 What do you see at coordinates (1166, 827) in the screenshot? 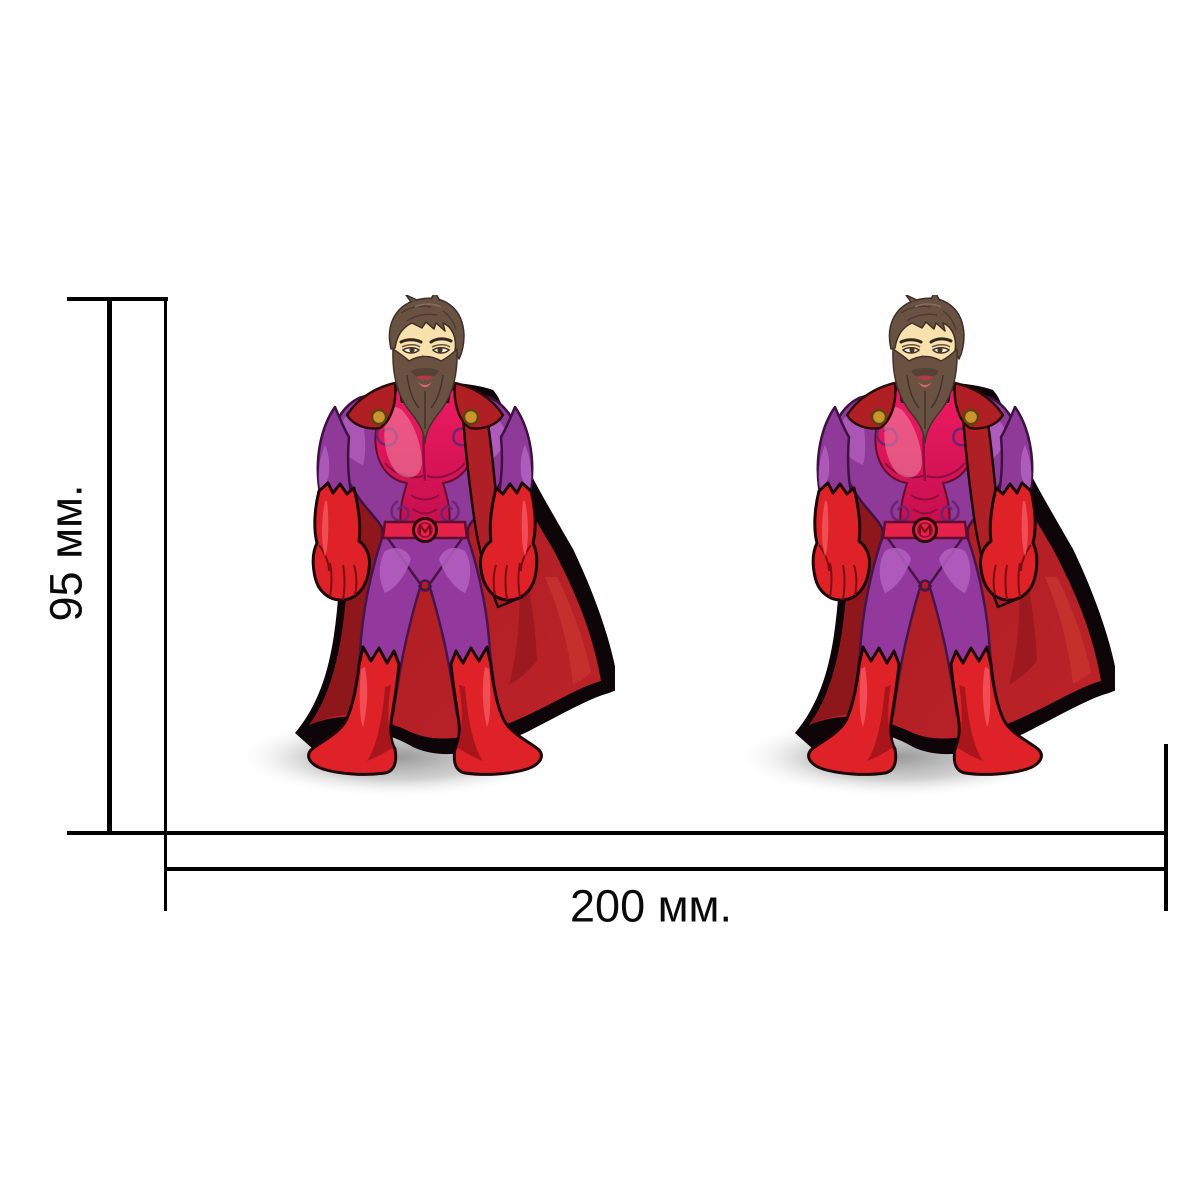
I see `extension-line-right` at bounding box center [1166, 827].